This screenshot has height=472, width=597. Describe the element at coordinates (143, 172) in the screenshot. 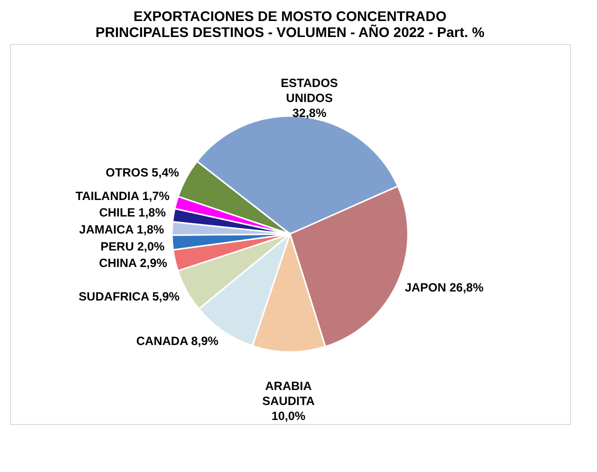

I see `slice-label: OTROS 5,4%` at that location.